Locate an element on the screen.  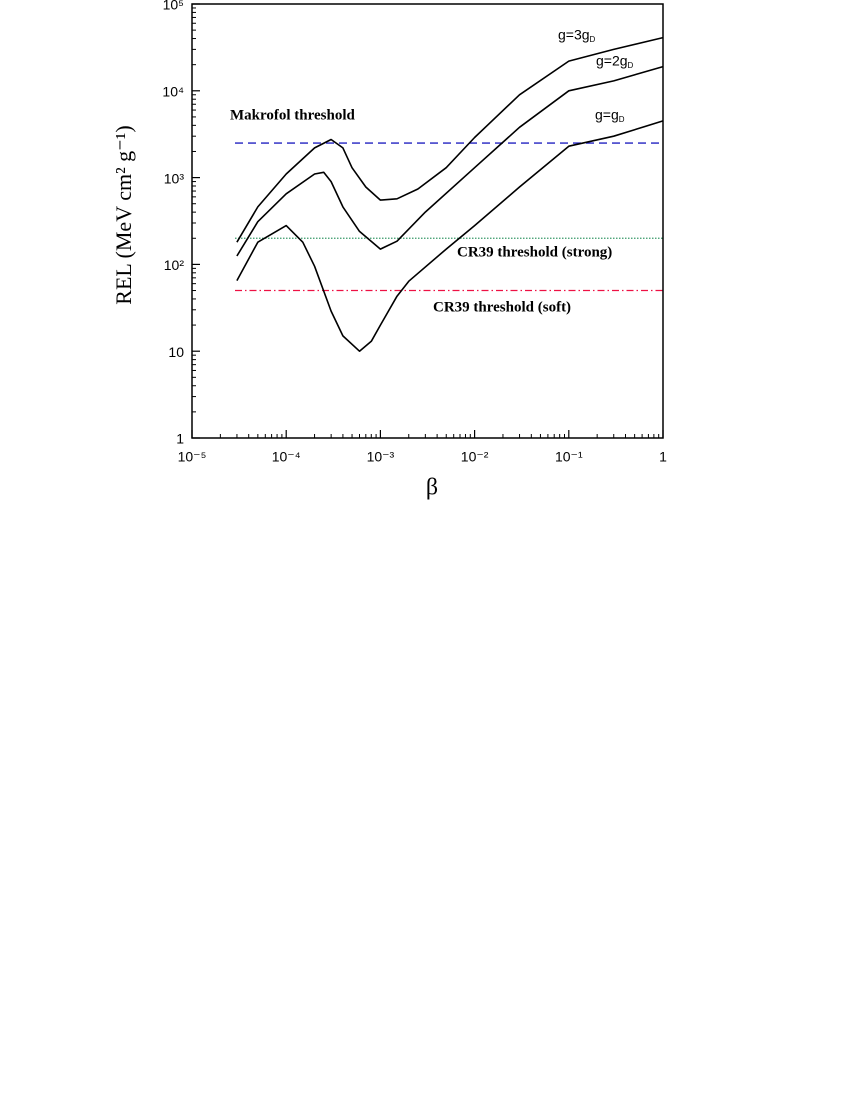
x-tick-label: 10⁻³ is located at coordinates (381, 457).